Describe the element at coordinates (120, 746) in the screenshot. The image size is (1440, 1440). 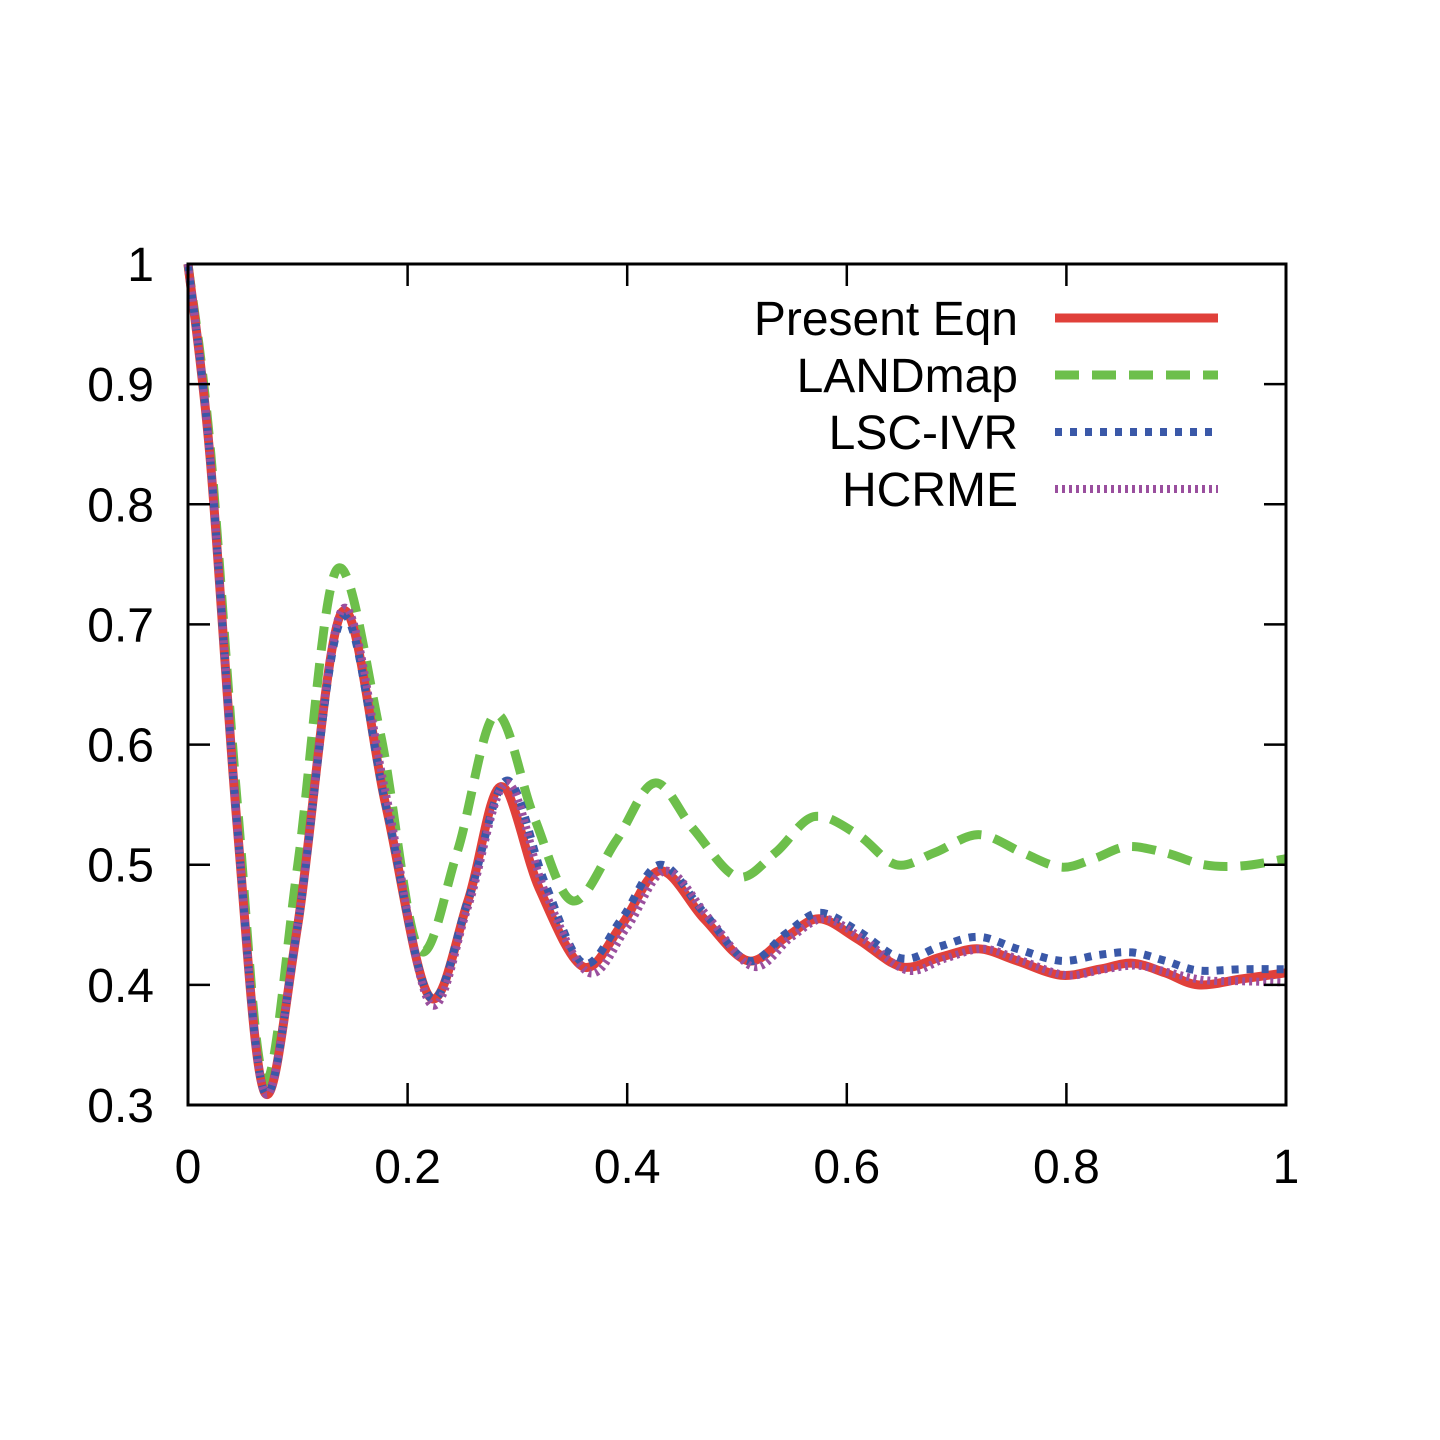
I see `y-tick-label: 0.6` at that location.